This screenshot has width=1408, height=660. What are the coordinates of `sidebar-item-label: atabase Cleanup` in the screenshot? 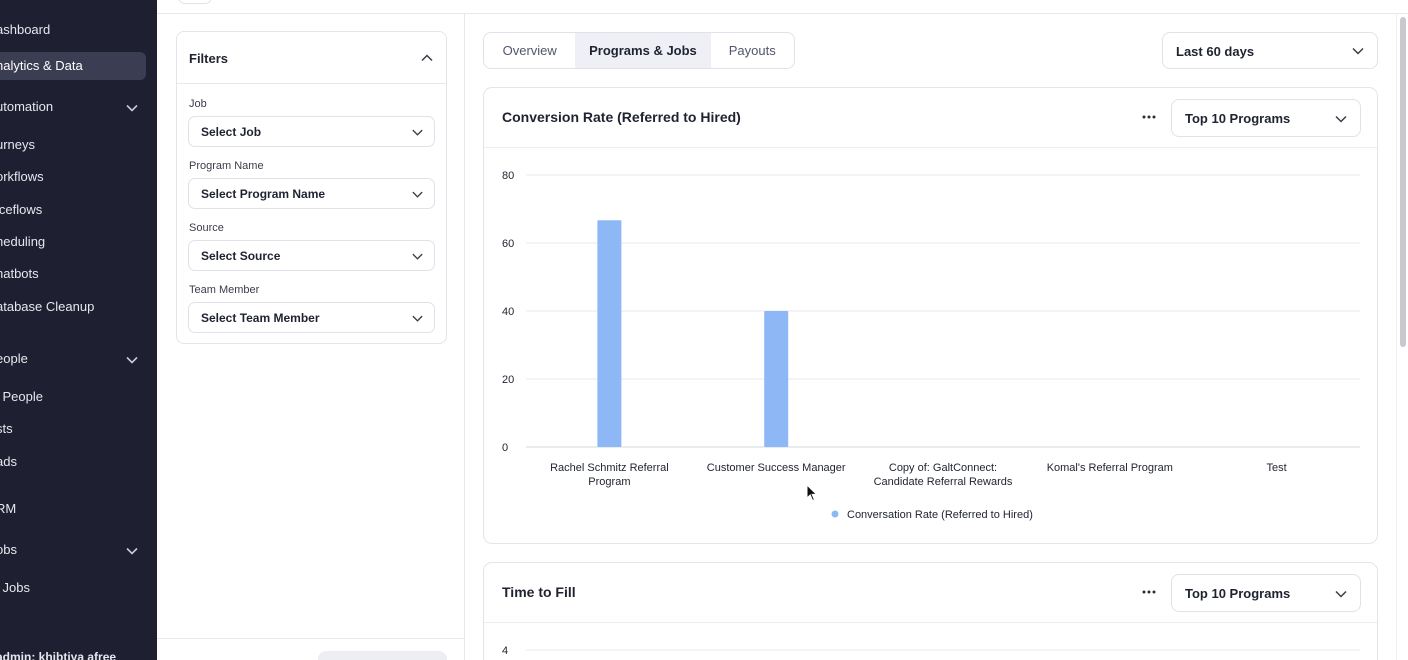 It's located at (47, 306).